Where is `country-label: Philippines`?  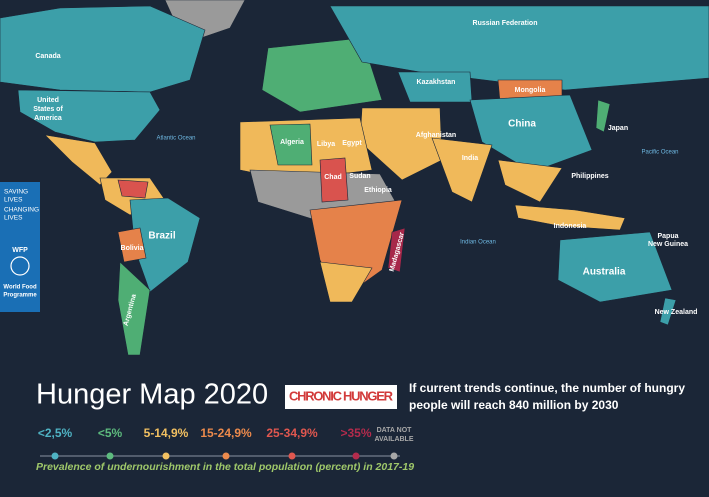
country-label: Philippines is located at coordinates (589, 176).